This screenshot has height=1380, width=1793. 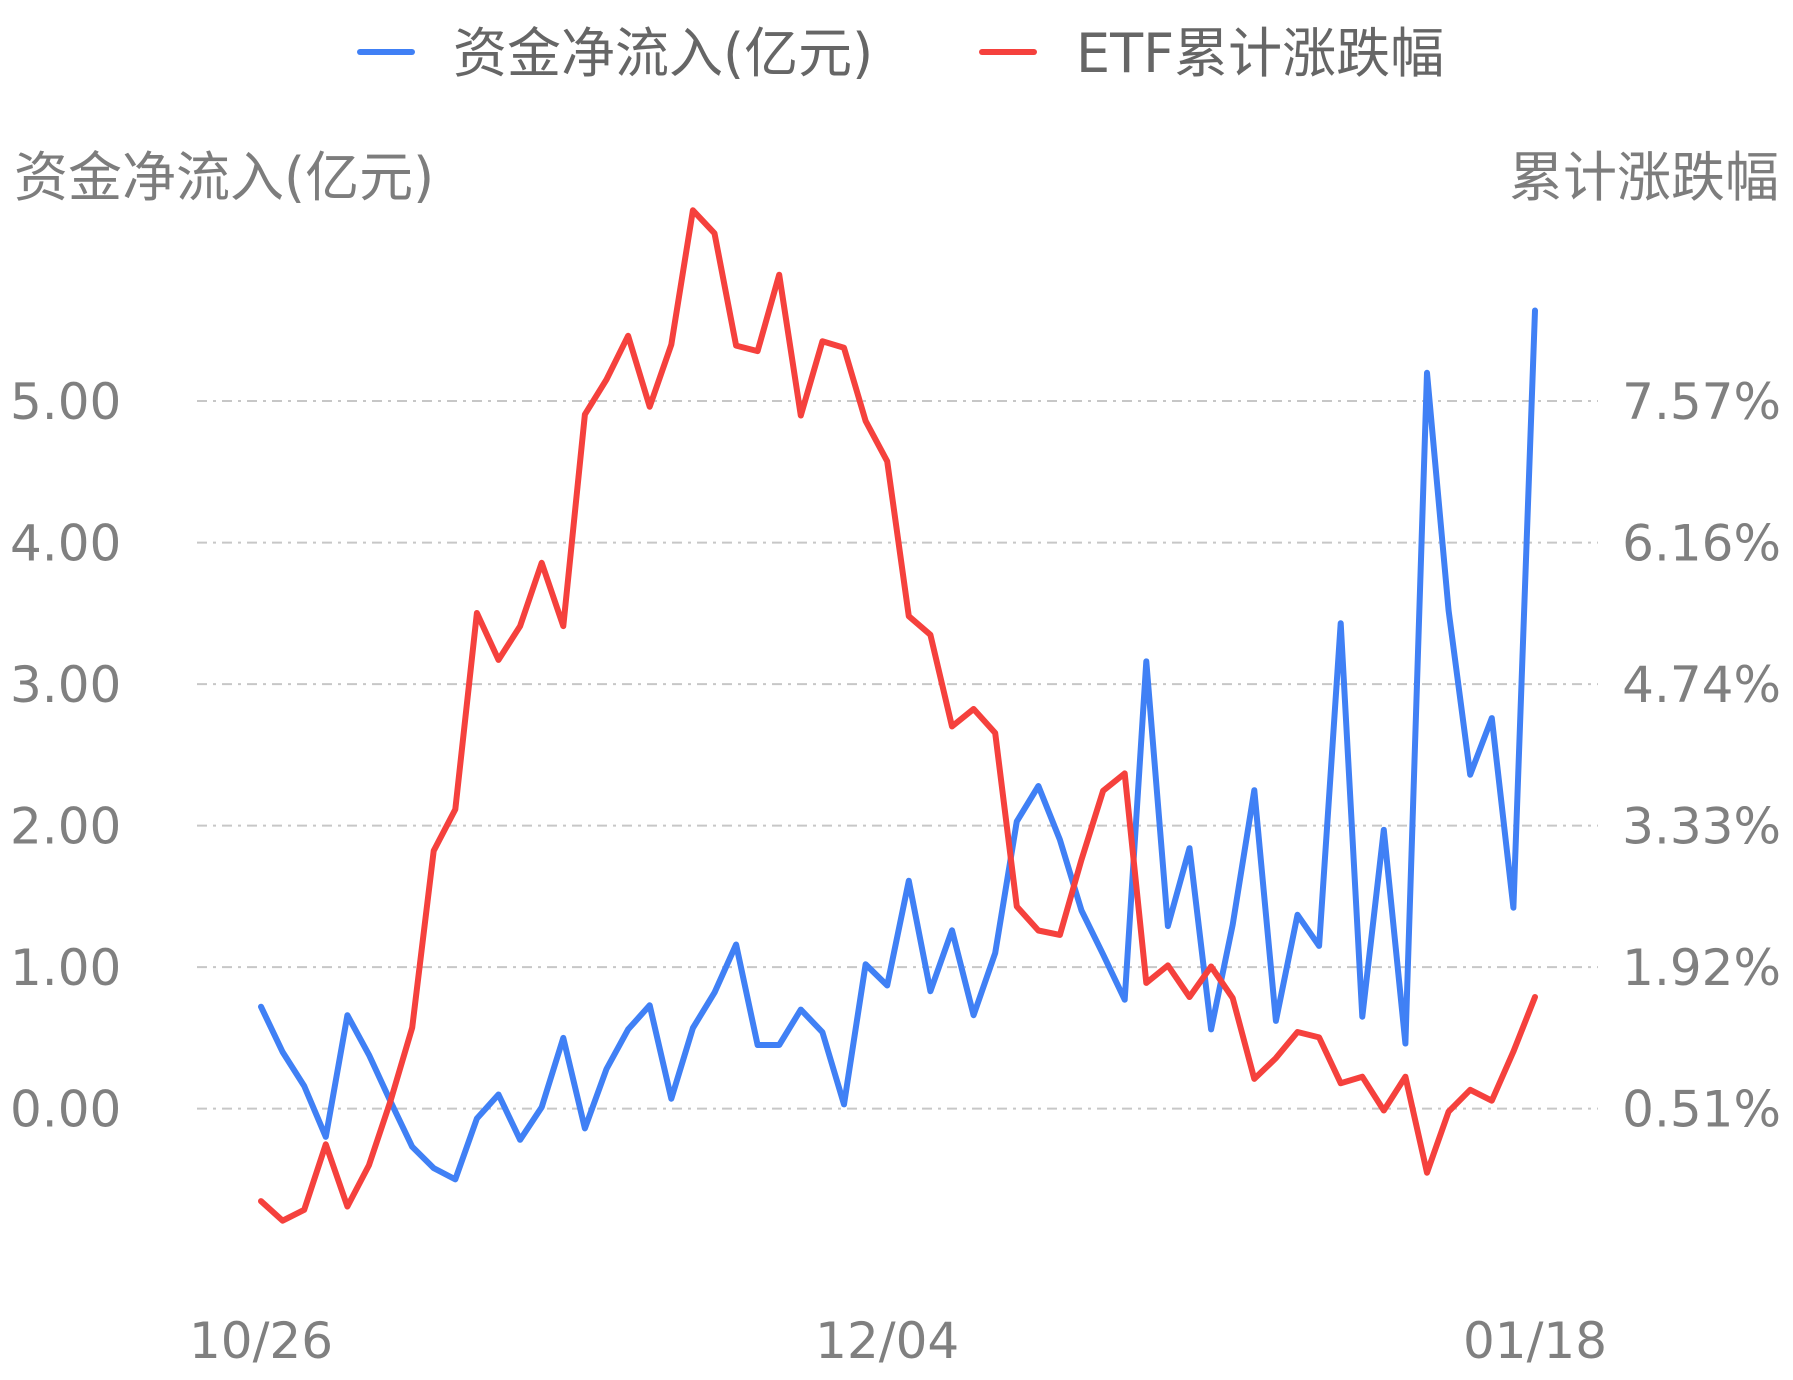 I want to click on right-tick-label: 3.33%, so click(x=1701, y=827).